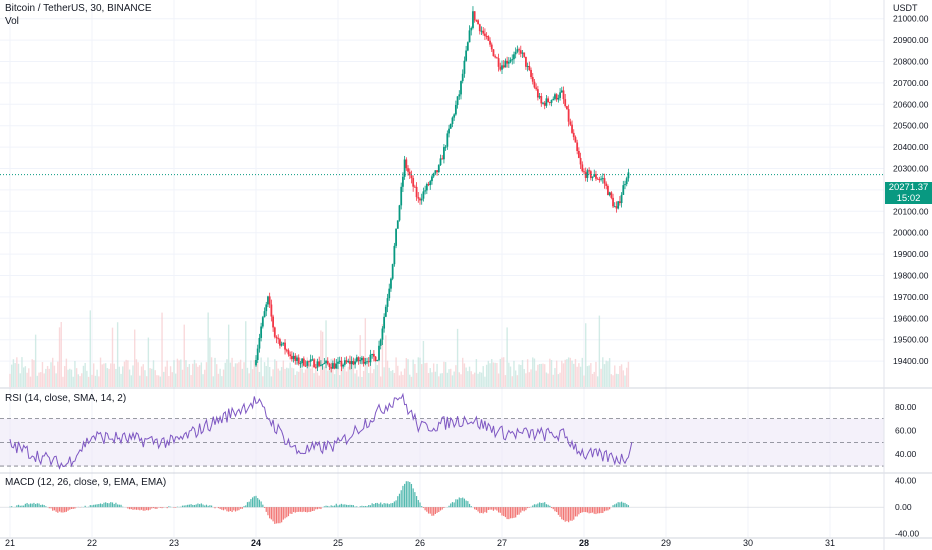  I want to click on rsi-legend: RSI (14, close, SMA, 14, 2), so click(66, 398).